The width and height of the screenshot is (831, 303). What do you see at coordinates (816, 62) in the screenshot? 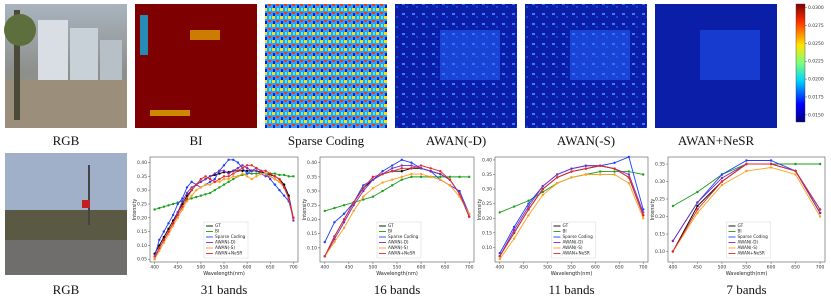
I see `colorbar-tick-label: 0.0225` at bounding box center [816, 62].